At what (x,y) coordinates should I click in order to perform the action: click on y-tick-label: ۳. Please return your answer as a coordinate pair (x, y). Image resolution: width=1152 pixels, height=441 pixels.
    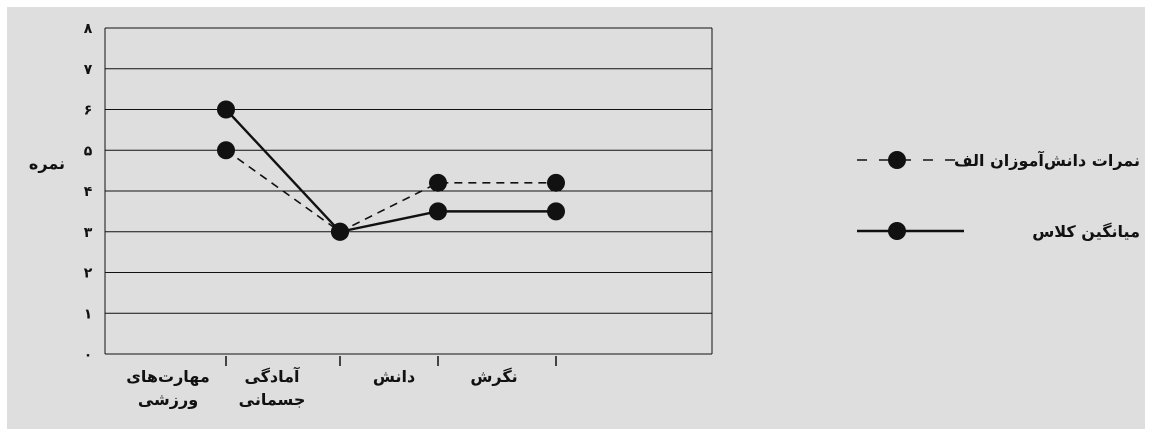
    Looking at the image, I should click on (88, 233).